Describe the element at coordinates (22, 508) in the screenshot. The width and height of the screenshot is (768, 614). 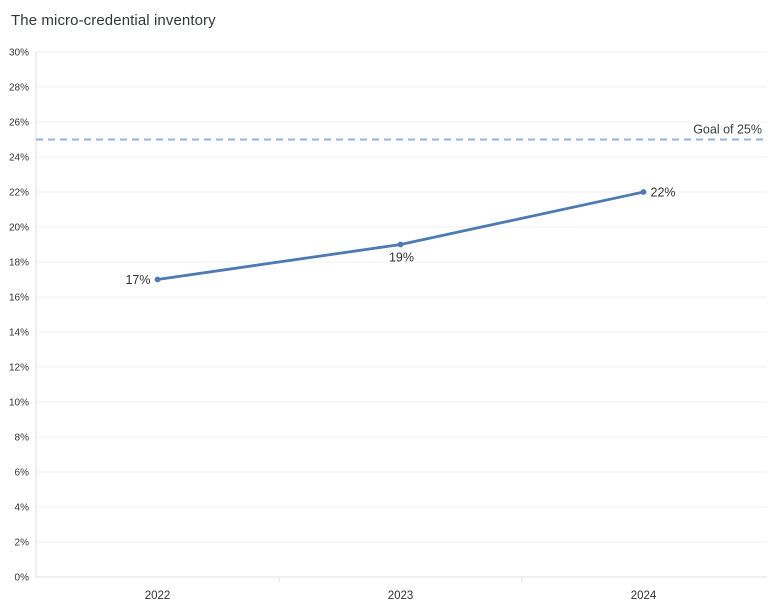
I see `y-axis-tick-label: 4%` at that location.